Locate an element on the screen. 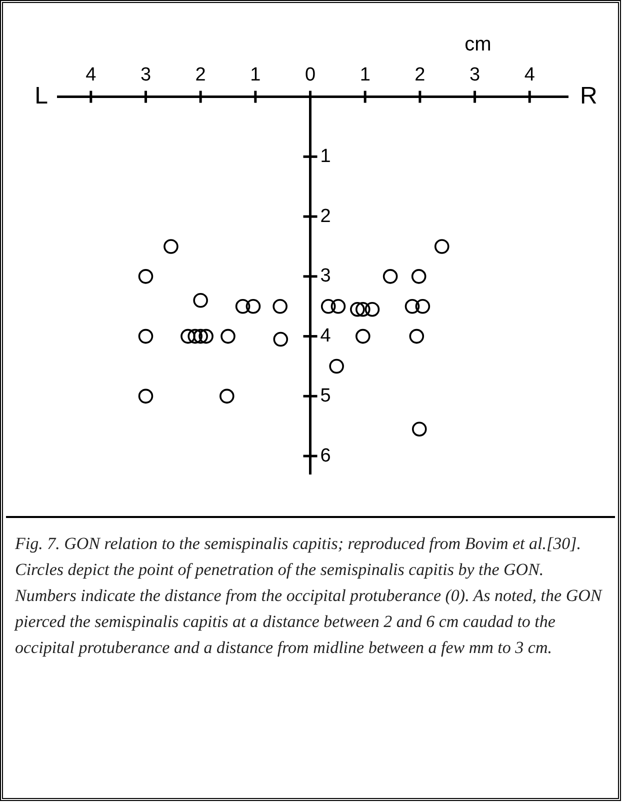 This screenshot has height=803, width=623. caption: Fig. 7. GON relation to the semispinalis capitis; reproduced from Bovim et al.[30]. Circles depict the point of penetration of the semispinalis capitis by the GON. Numbers indicate the distance from the occipital protuberance (0). As noted, the GON pierced the semispinalis capitis at a distance between 2 and 6 cm caudad to the occipital protuberance and a distance from midline between a few mm to 3 cm. is located at coordinates (309, 596).